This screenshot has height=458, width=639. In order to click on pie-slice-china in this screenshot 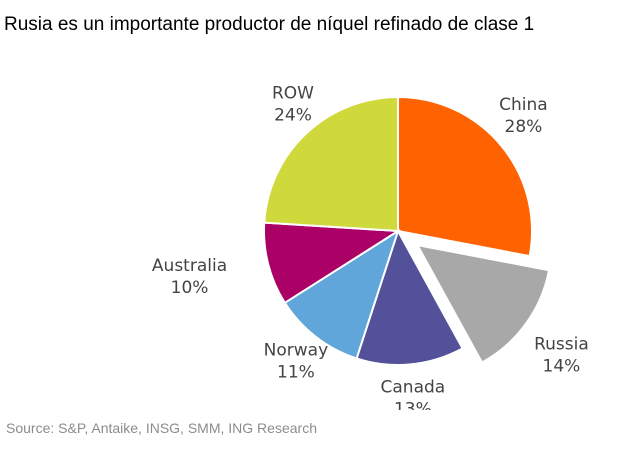, I will do `click(465, 176)`.